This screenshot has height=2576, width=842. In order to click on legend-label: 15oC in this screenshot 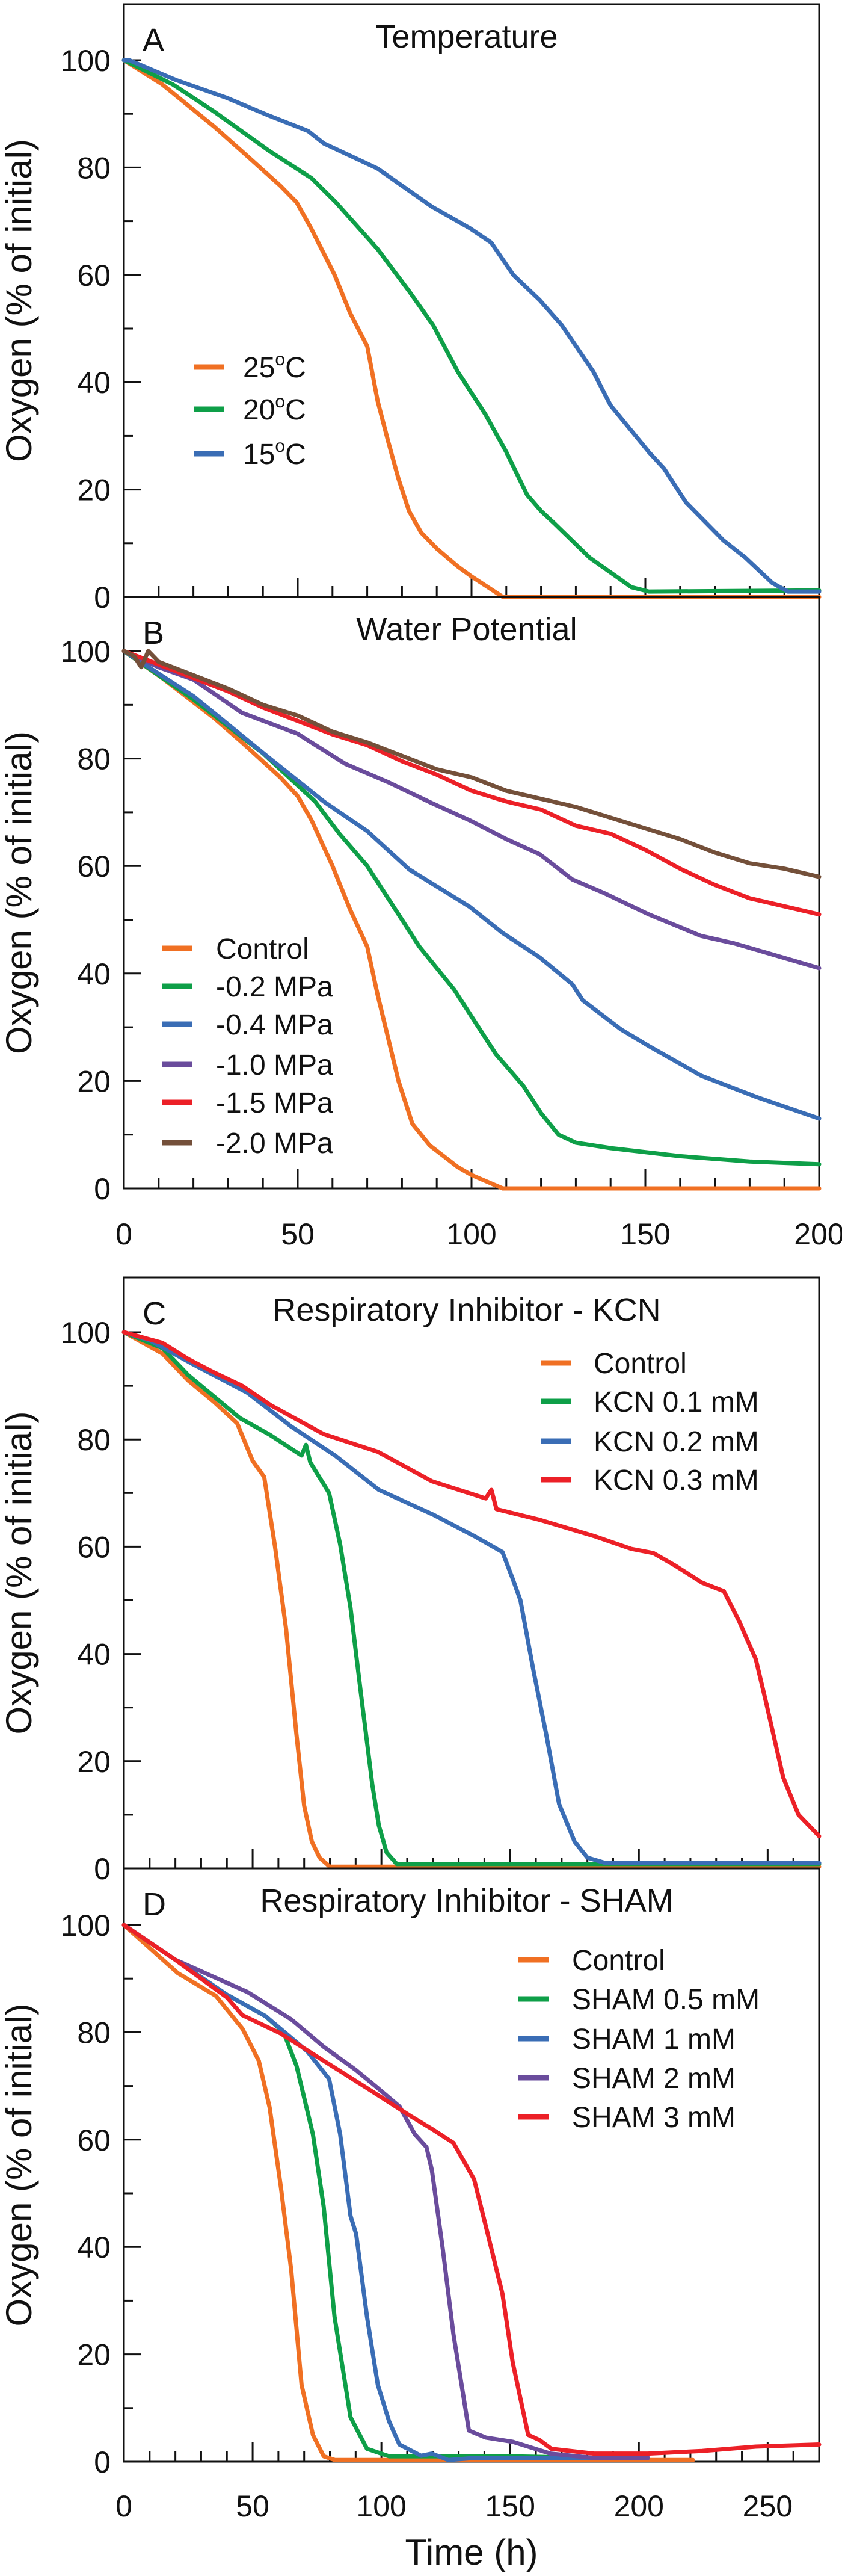, I will do `click(274, 453)`.